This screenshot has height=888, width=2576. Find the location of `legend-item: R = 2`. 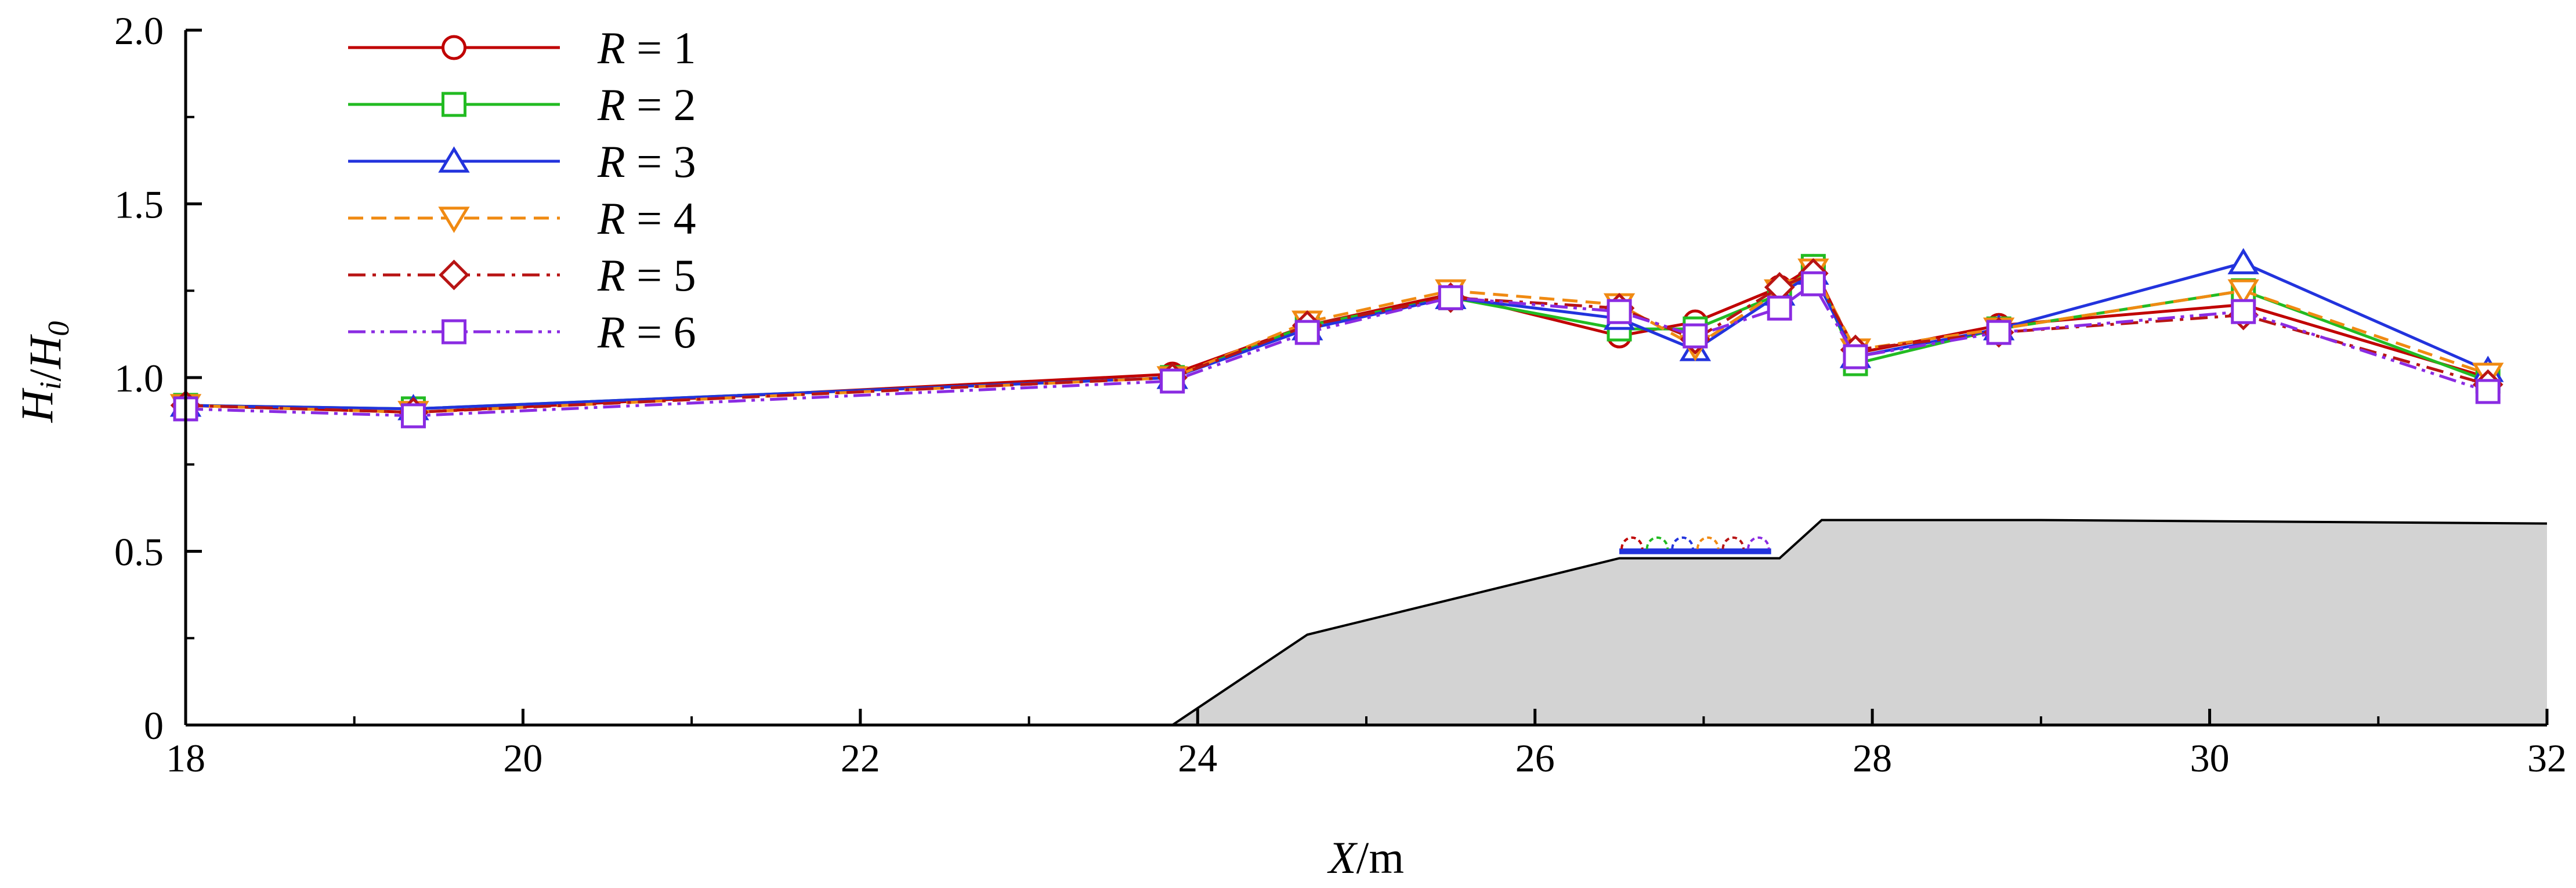

legend-item: R = 2 is located at coordinates (522, 105).